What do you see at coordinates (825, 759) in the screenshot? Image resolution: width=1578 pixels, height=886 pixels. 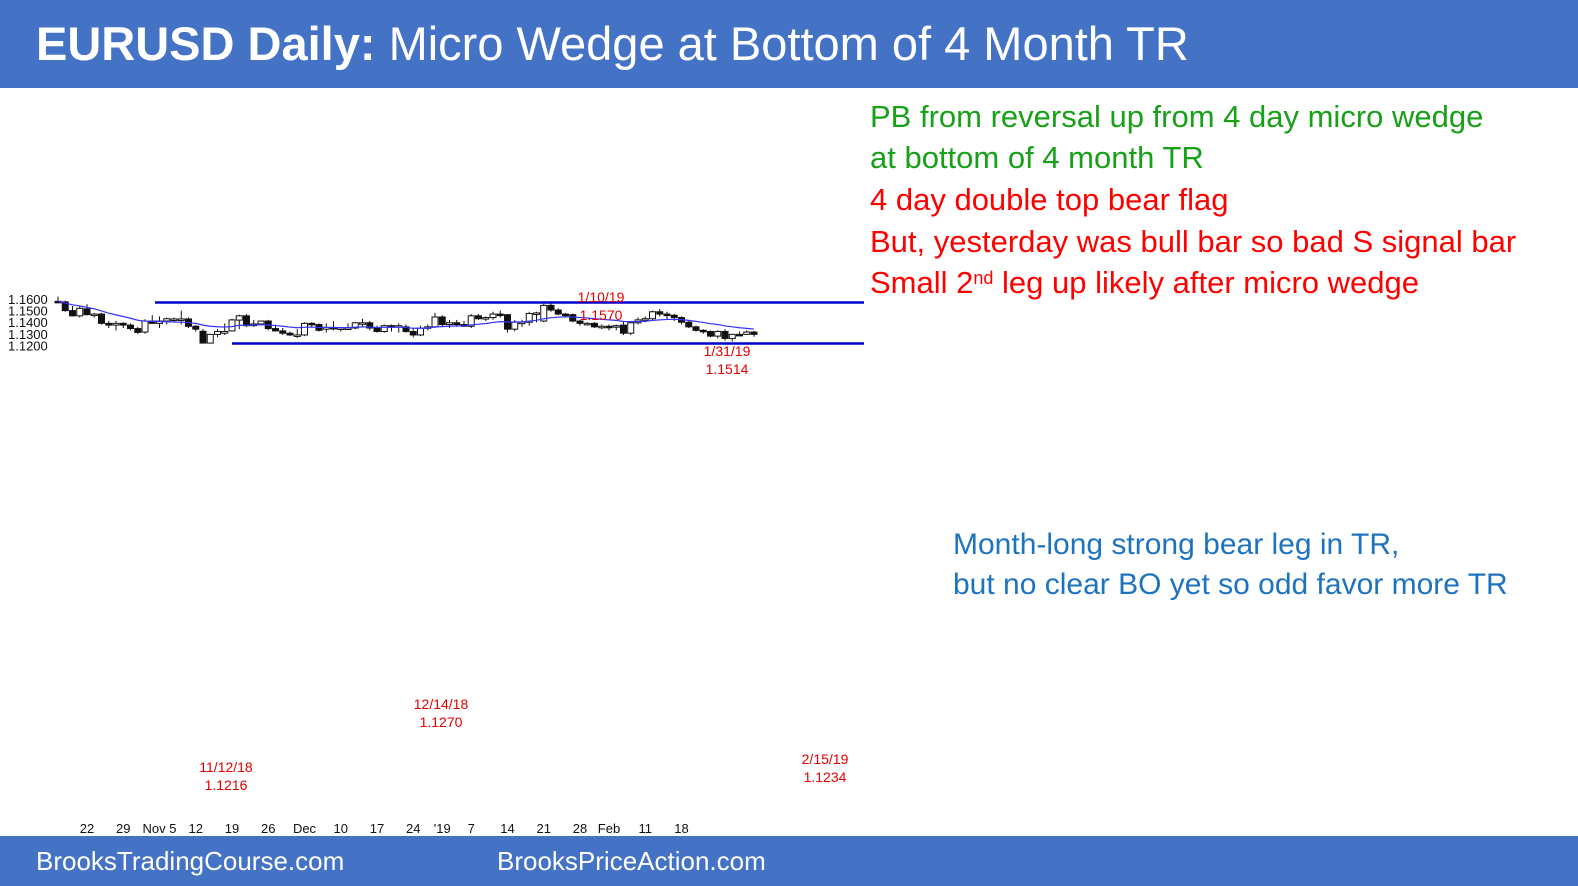 I see `annot-feb15-date: 2/15/19` at bounding box center [825, 759].